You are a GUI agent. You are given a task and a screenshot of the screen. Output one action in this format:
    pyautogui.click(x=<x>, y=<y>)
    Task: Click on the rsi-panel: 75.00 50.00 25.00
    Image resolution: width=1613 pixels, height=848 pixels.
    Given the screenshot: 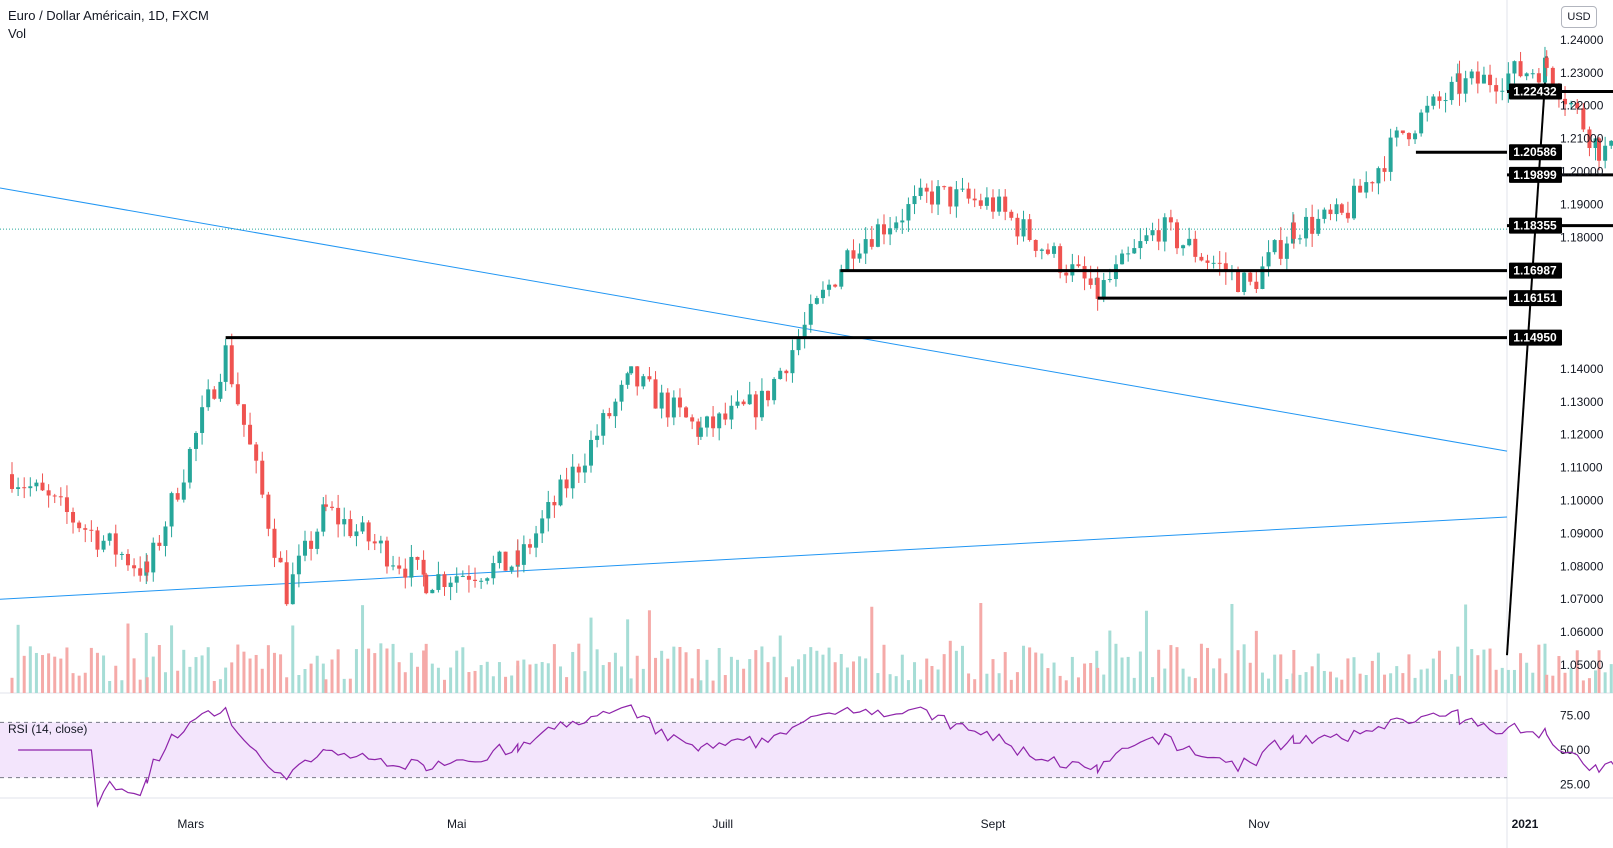 What is the action you would take?
    pyautogui.click(x=806, y=756)
    